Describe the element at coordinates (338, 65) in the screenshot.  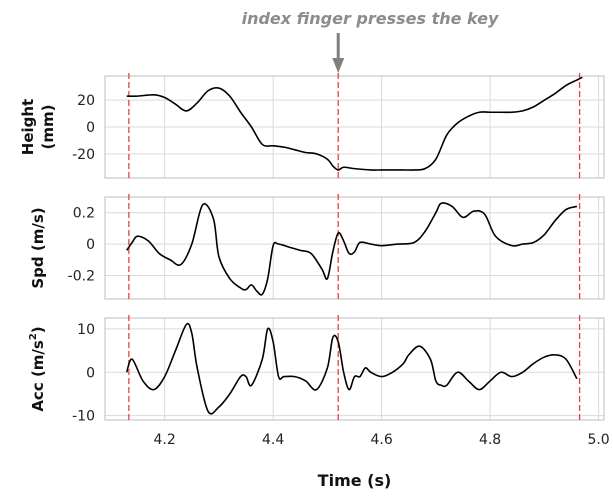
I see `annotation-arrow-head` at that location.